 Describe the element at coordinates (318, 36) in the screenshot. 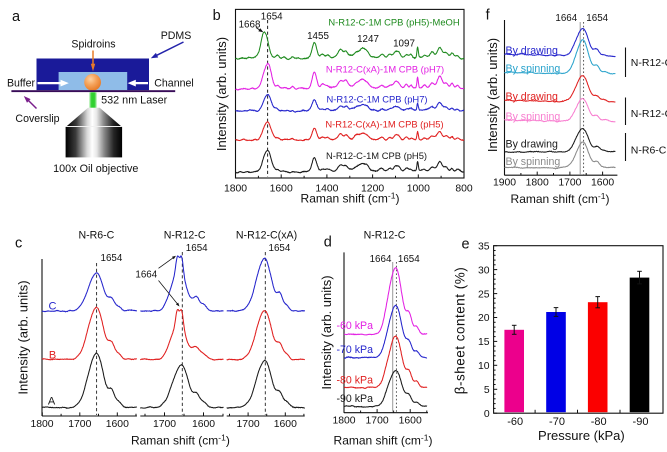

I see `svg-text: 1455` at that location.